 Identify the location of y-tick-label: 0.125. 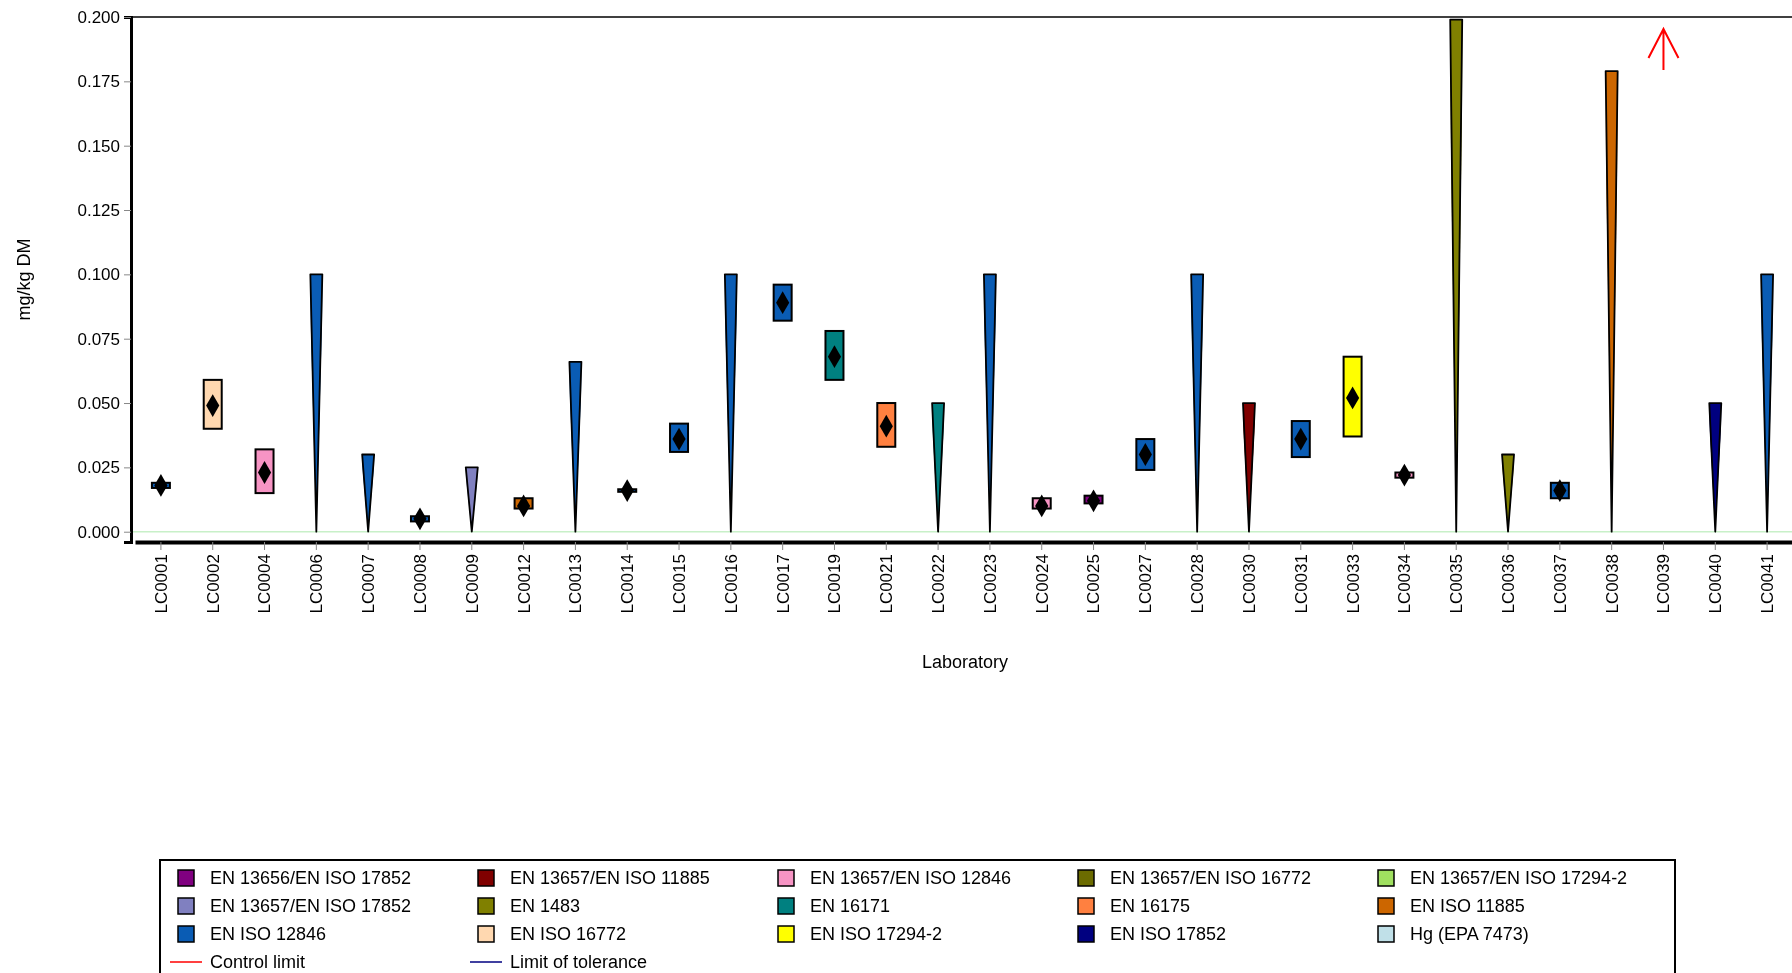
(98, 210).